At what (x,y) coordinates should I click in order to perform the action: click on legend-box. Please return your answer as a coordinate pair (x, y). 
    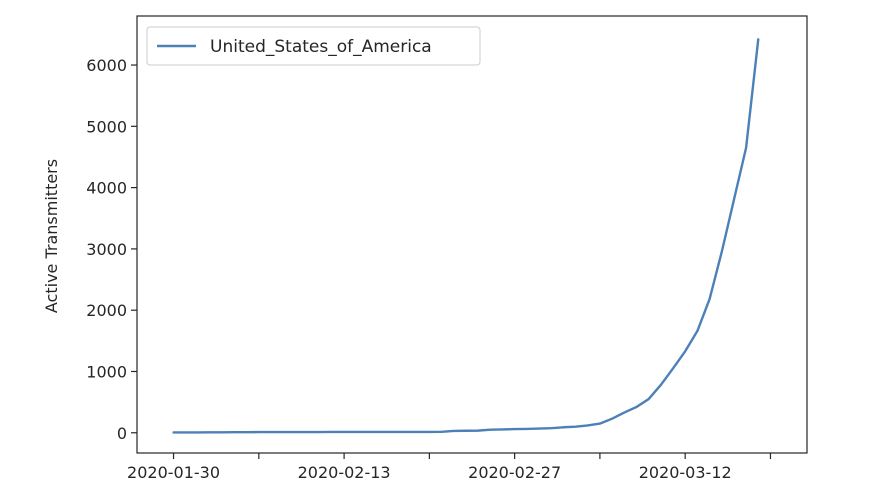
    Looking at the image, I should click on (313, 46).